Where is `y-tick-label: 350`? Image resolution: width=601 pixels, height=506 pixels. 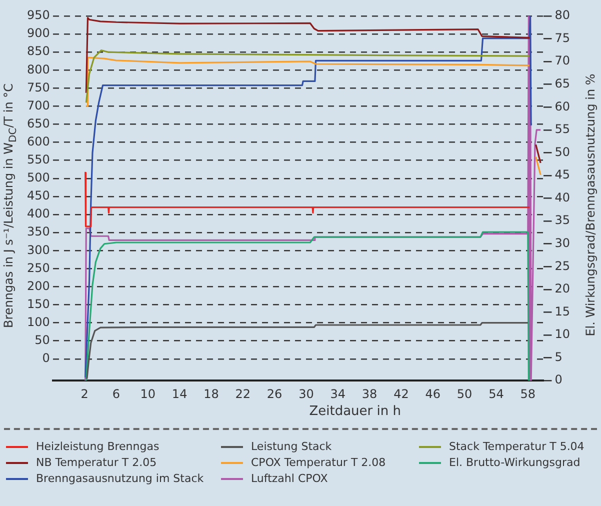 y-tick-label: 350 is located at coordinates (38, 231).